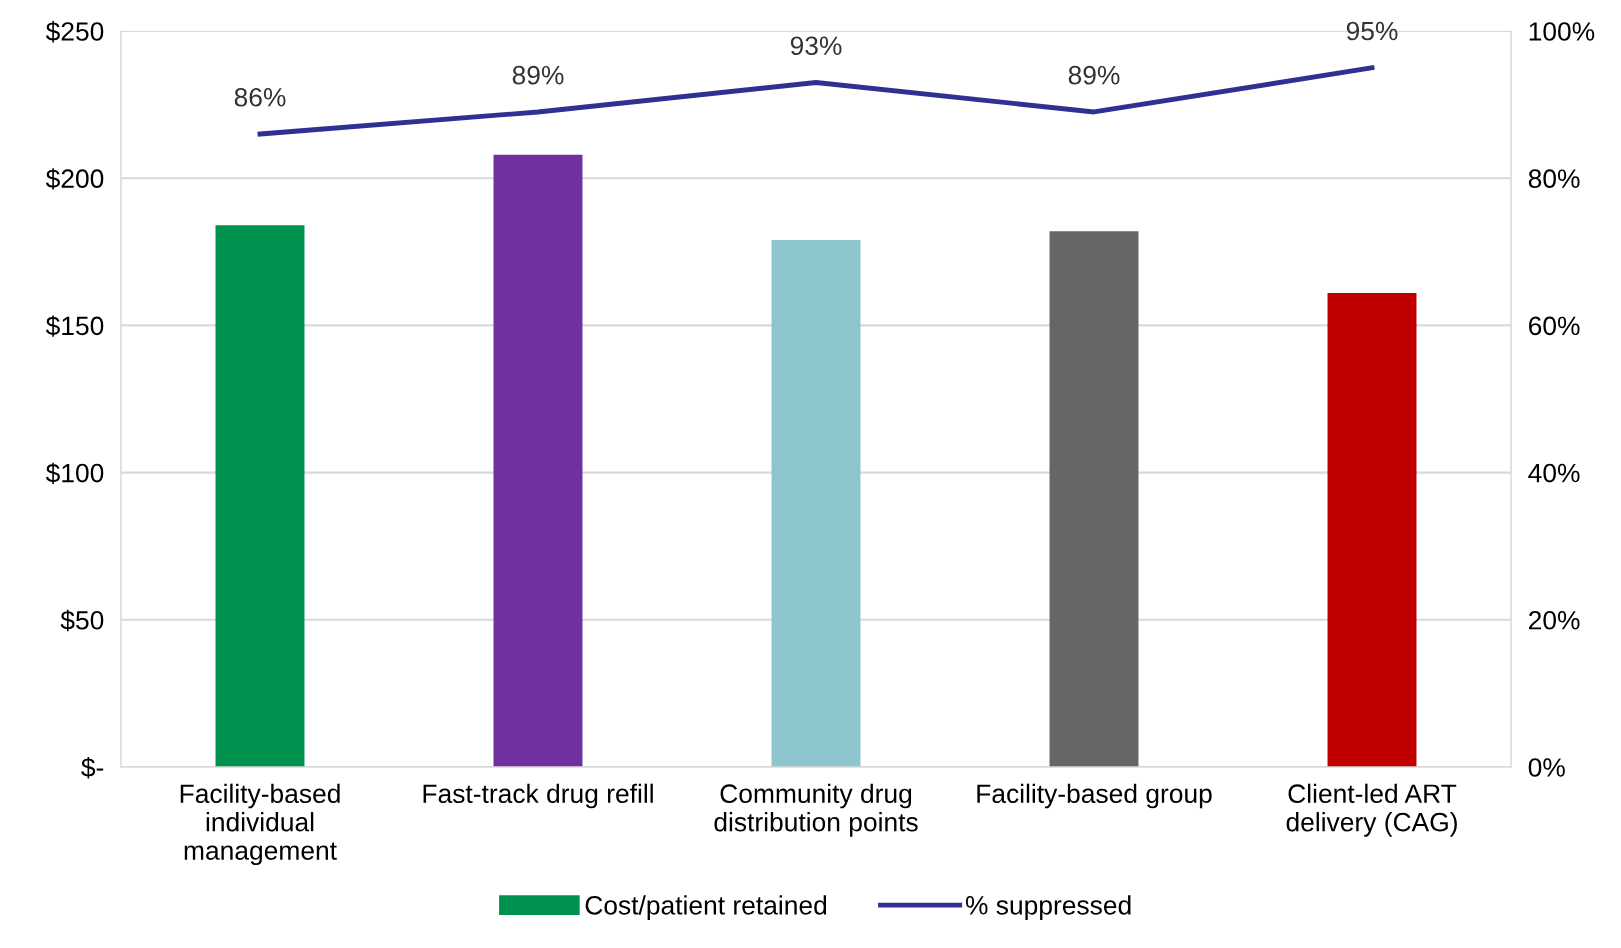 The height and width of the screenshot is (948, 1621). I want to click on y2-tick-label: 0%, so click(1546, 767).